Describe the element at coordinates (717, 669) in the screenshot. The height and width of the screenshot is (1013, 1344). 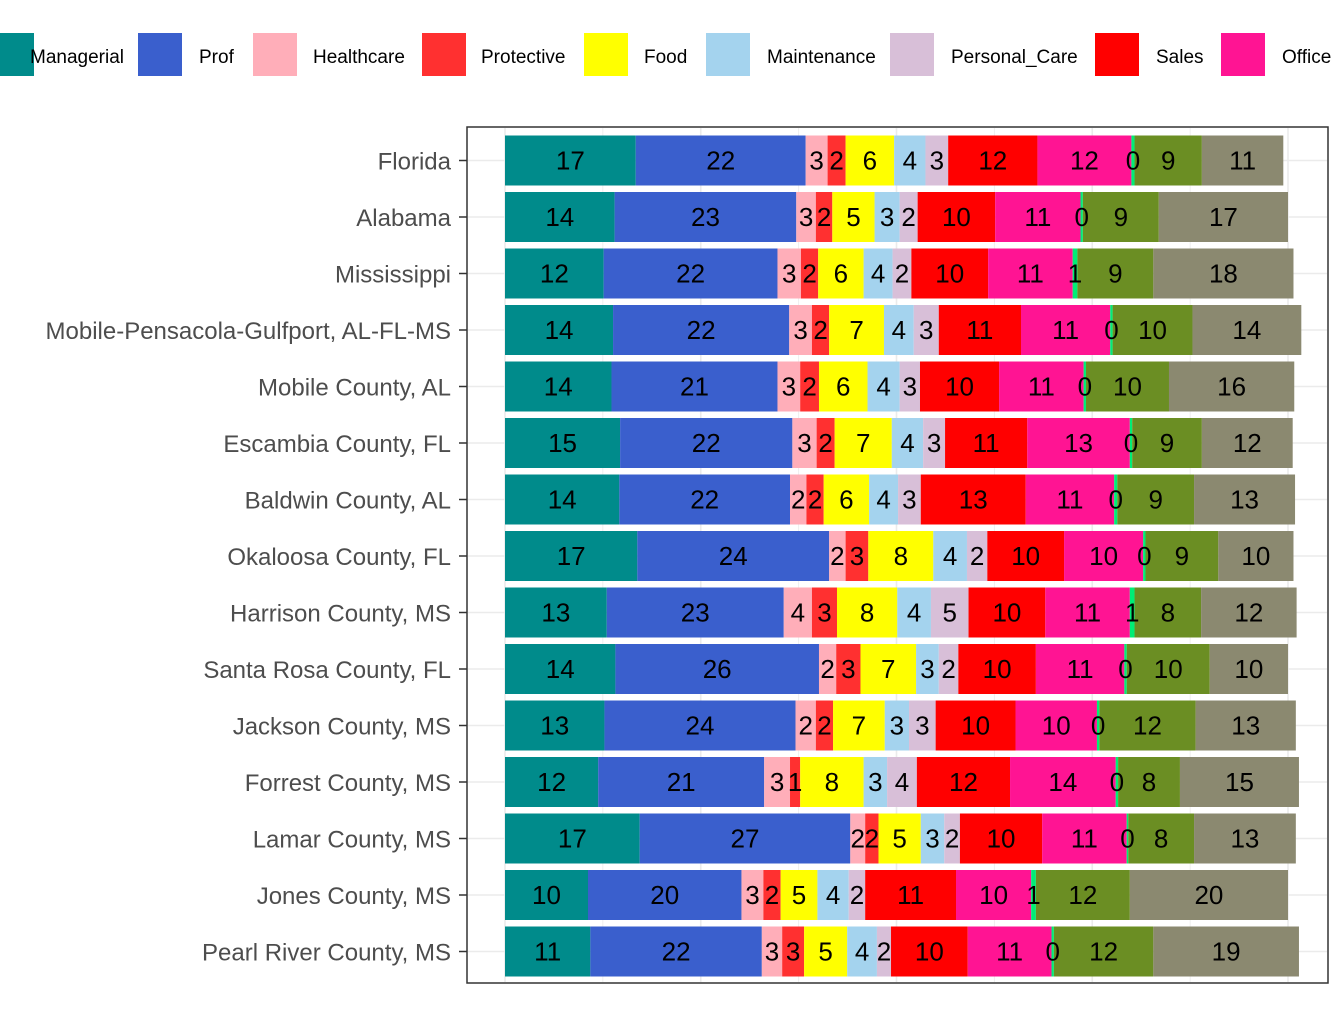
I see `bar-value-label: 26` at that location.